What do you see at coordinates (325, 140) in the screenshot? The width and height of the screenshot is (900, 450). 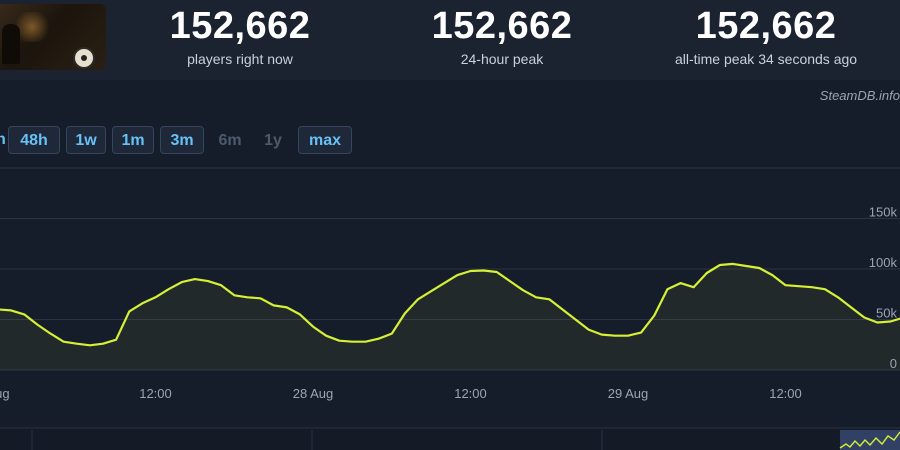 I see `zoom-button-max: max` at bounding box center [325, 140].